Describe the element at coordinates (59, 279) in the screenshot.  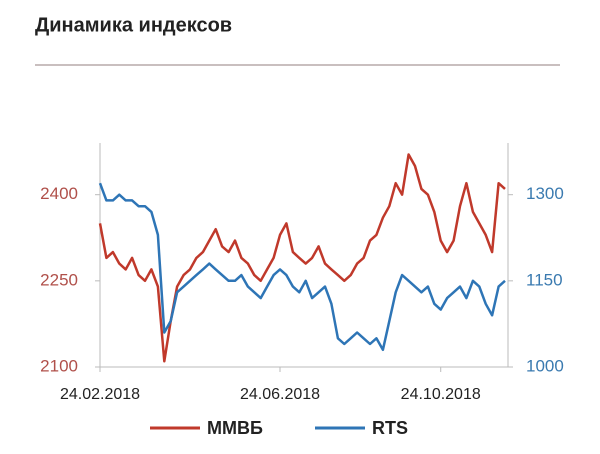
I see `y-tick-label: 2250` at that location.